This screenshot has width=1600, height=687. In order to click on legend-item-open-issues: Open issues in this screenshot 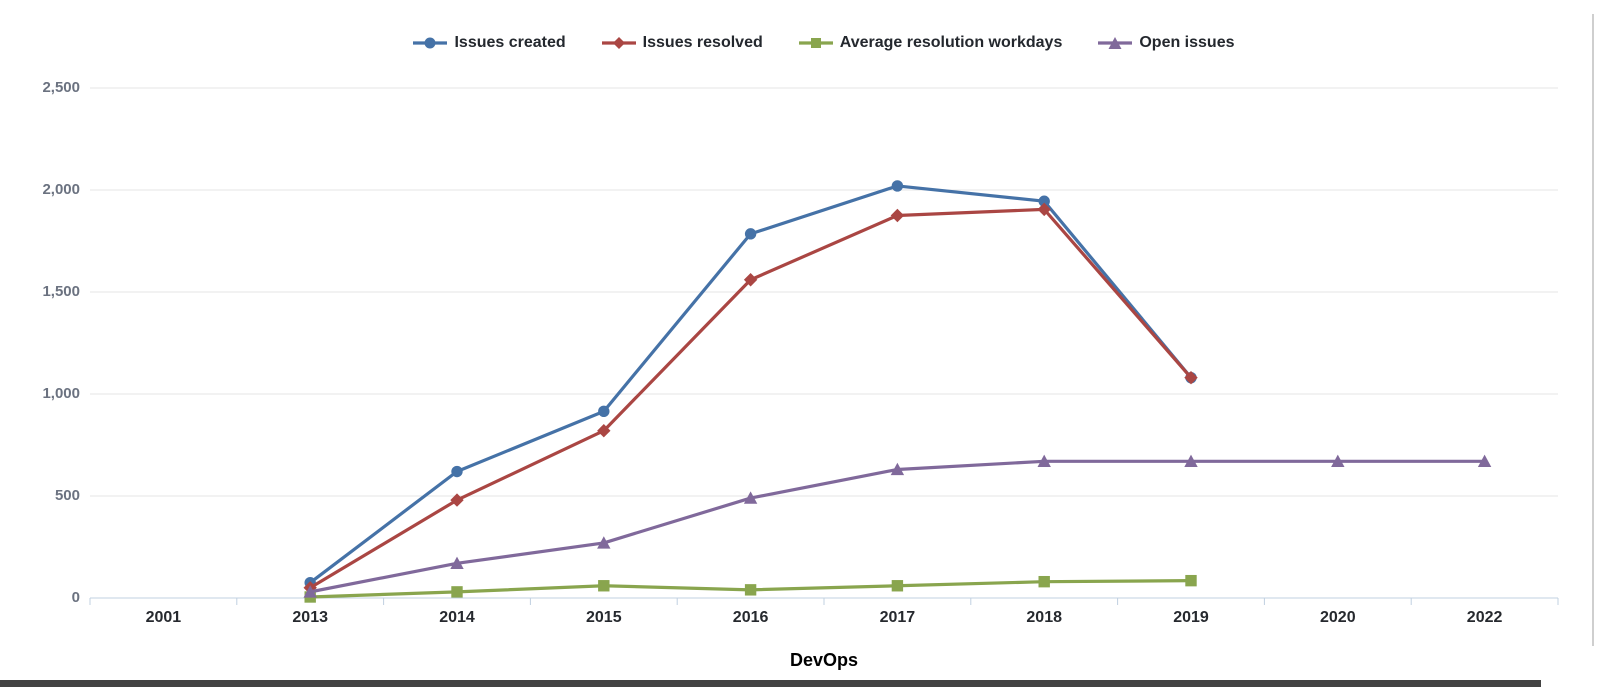, I will do `click(1166, 43)`.